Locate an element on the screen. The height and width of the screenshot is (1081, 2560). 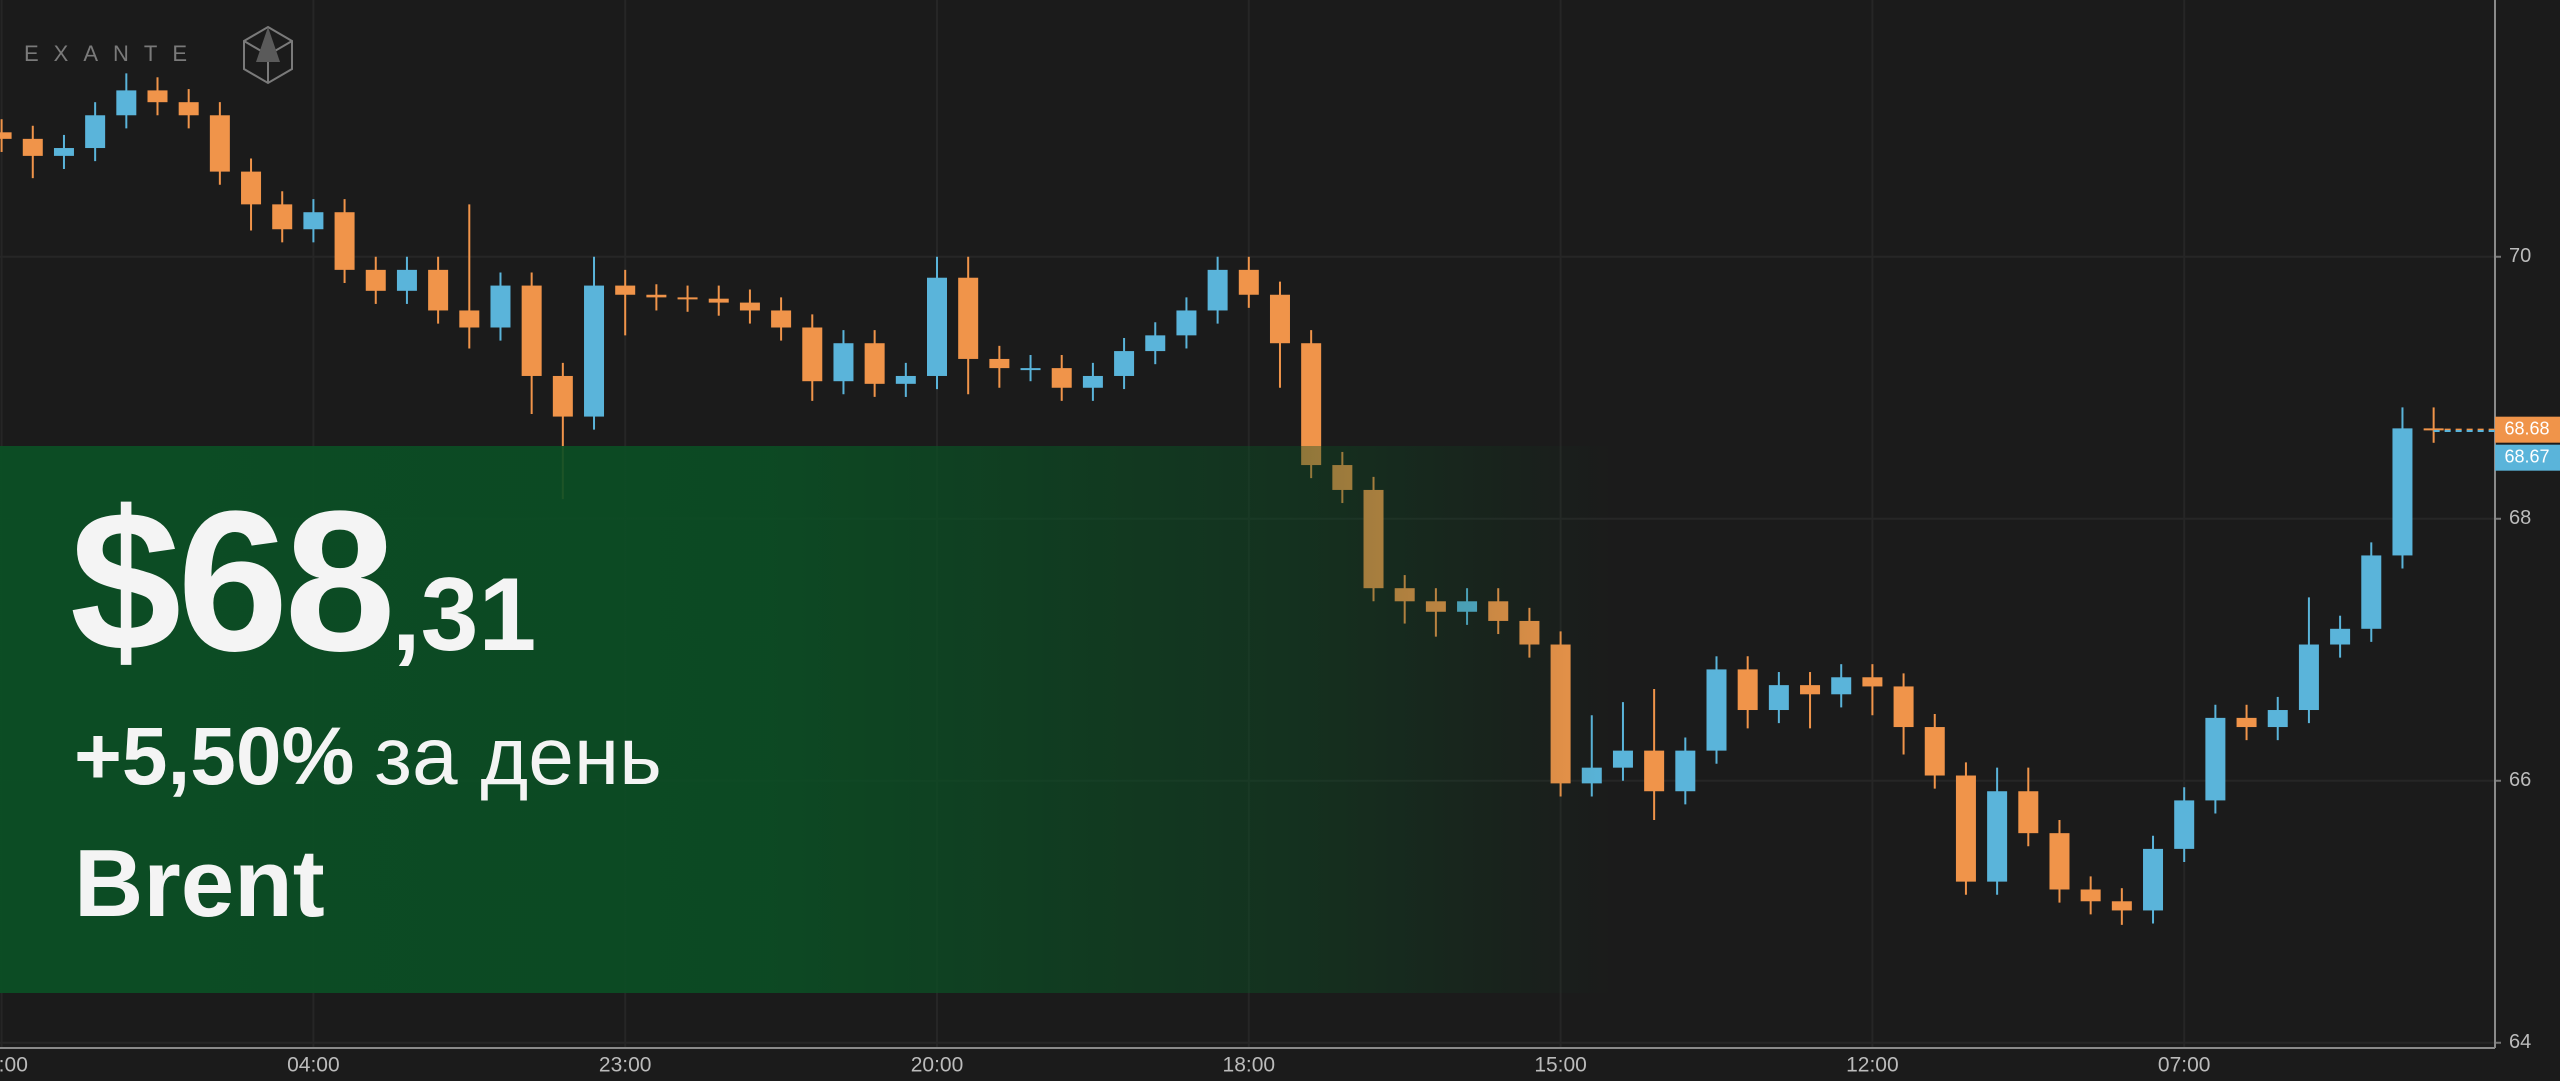
x-tick-label: 20:00 is located at coordinates (937, 1065).